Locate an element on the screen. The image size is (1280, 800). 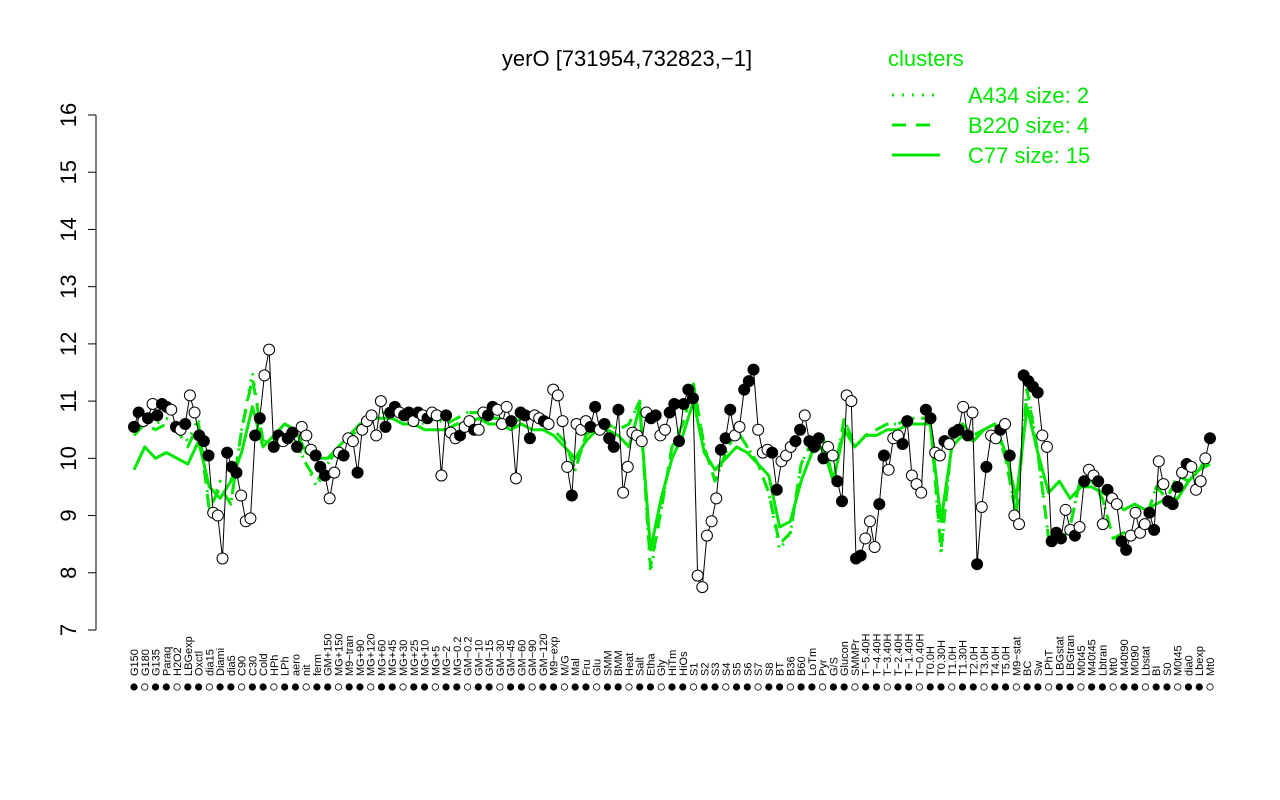
x-tick-label: Etha is located at coordinates (651, 664).